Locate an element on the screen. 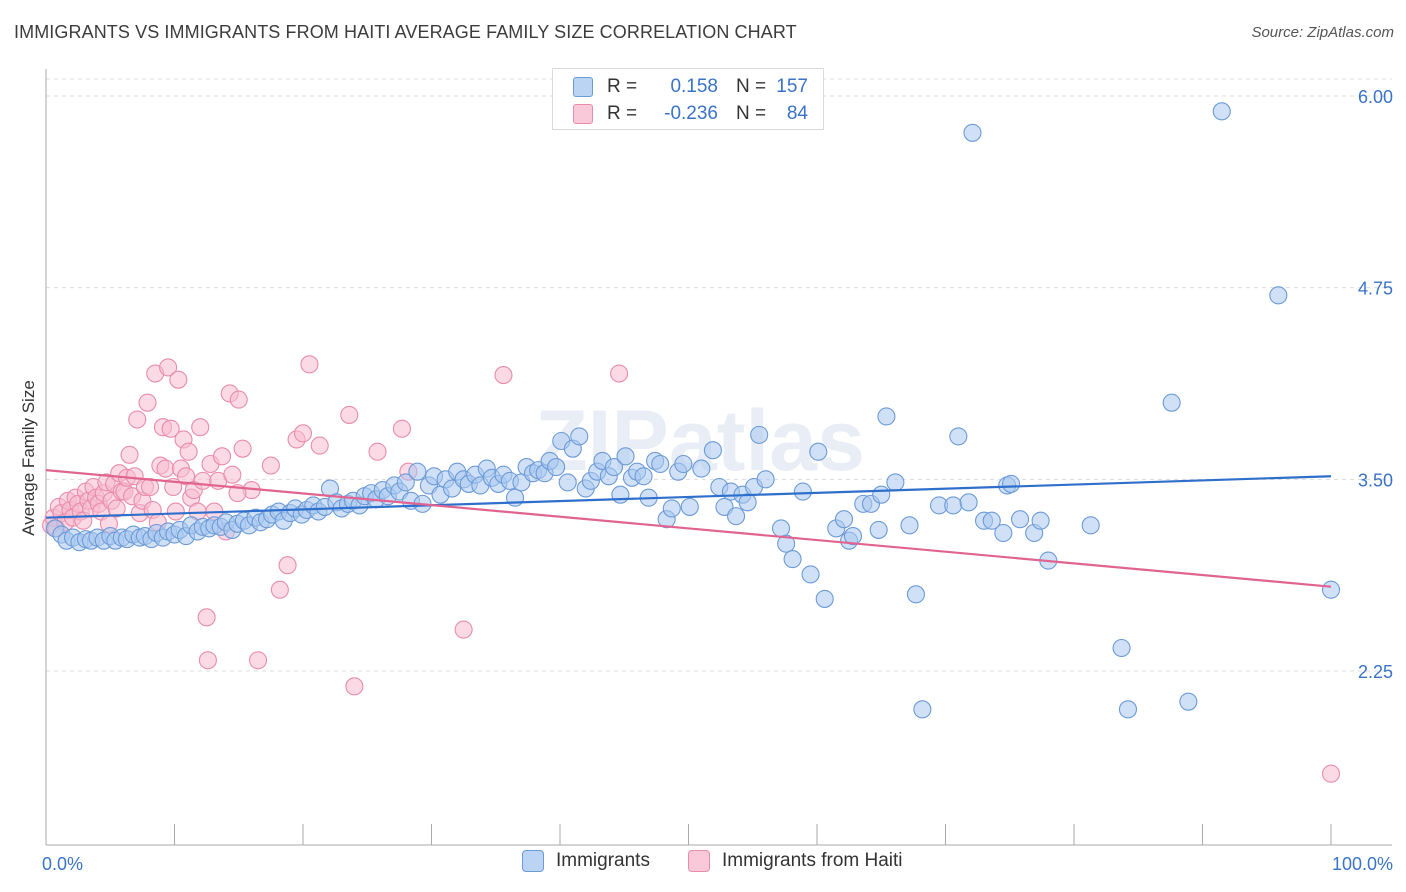  immigrants-trendline is located at coordinates (688, 497).